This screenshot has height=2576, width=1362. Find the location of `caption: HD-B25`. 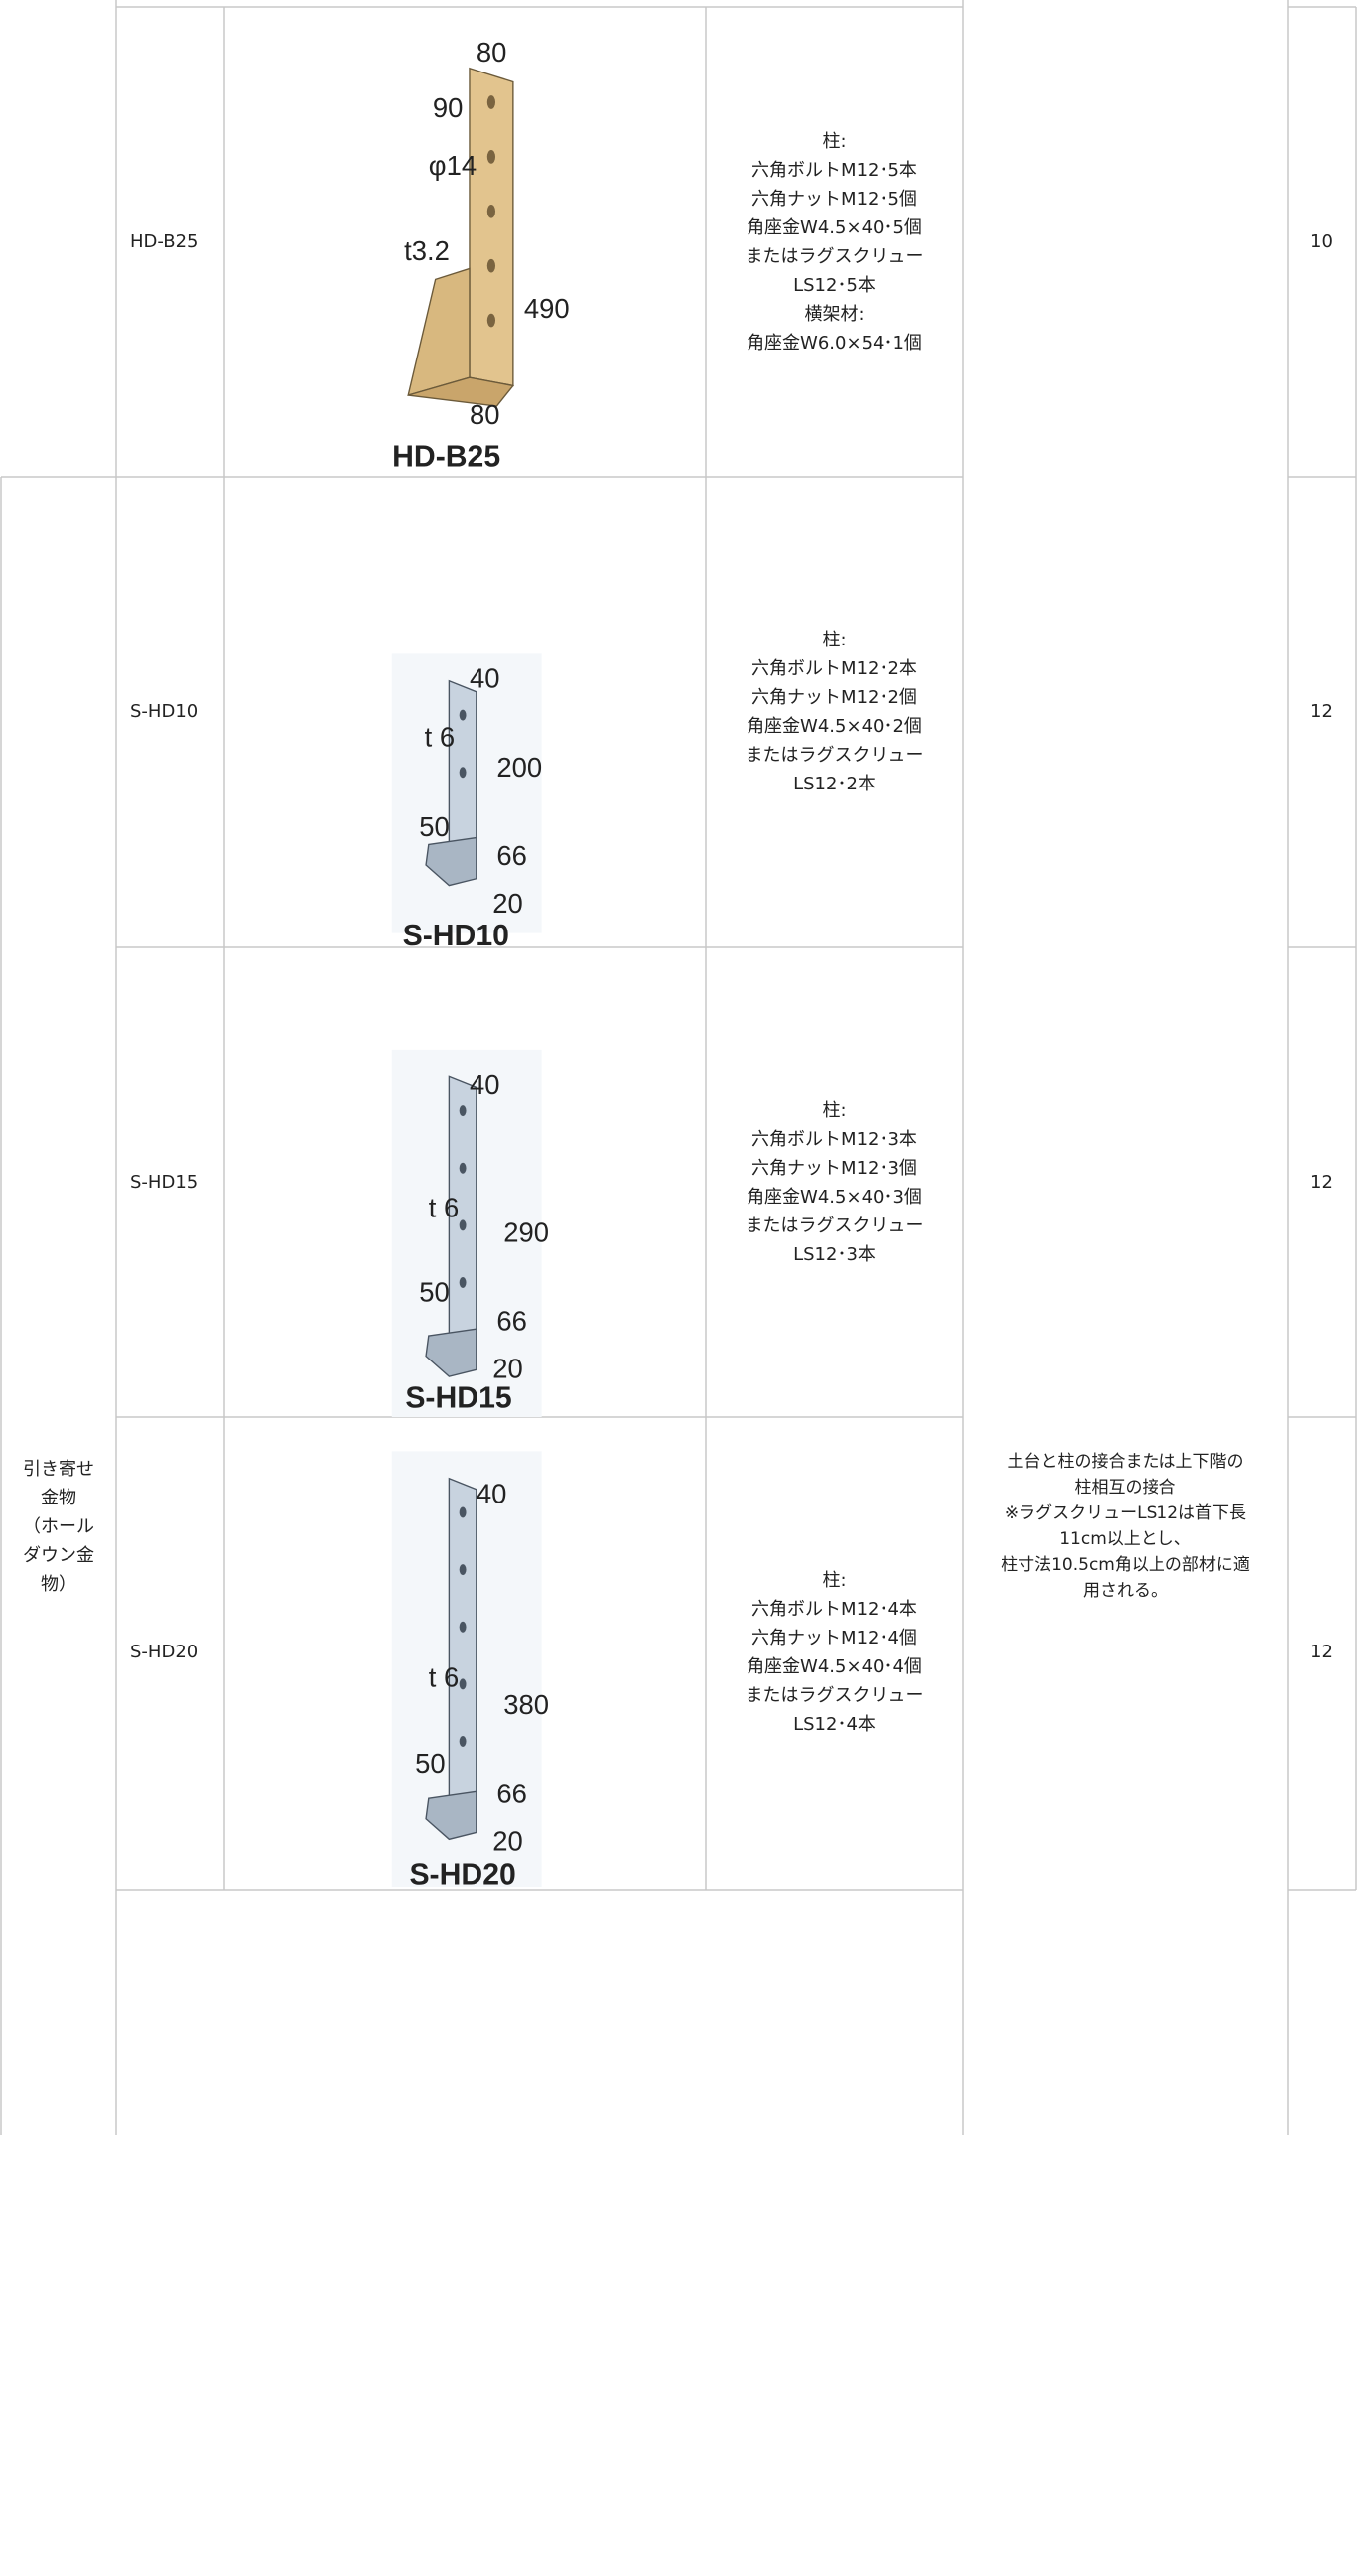

caption: HD-B25 is located at coordinates (446, 457).